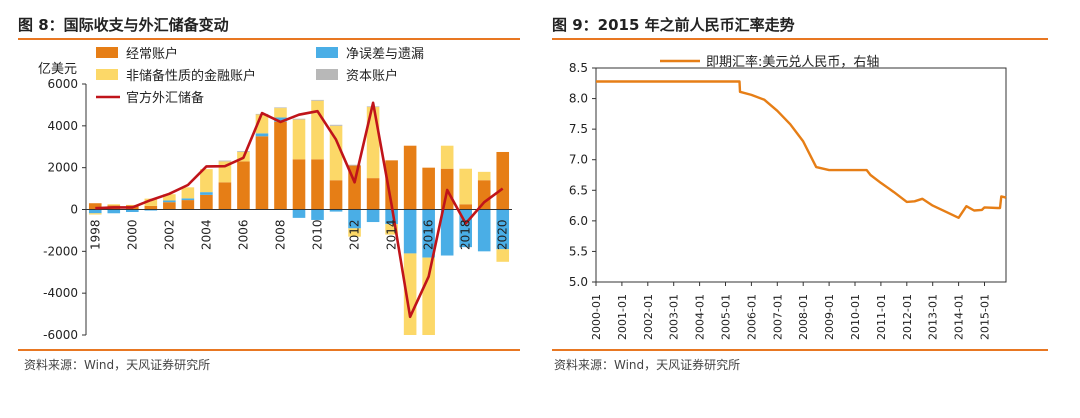 The height and width of the screenshot is (418, 1080). I want to click on x-tick-label: 2015-01, so click(985, 317).